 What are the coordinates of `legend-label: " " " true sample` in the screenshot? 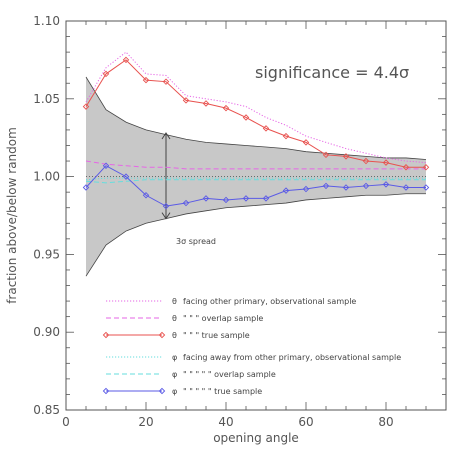 It's located at (216, 335).